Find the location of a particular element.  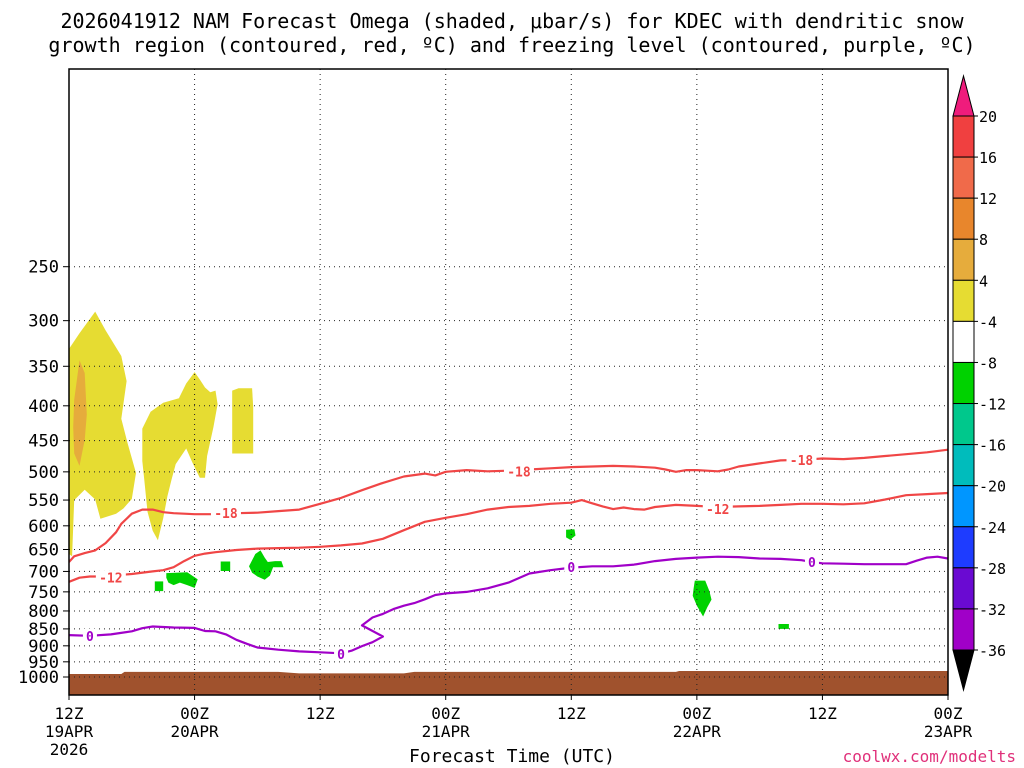

y-tick-label: 250 is located at coordinates (43, 268).